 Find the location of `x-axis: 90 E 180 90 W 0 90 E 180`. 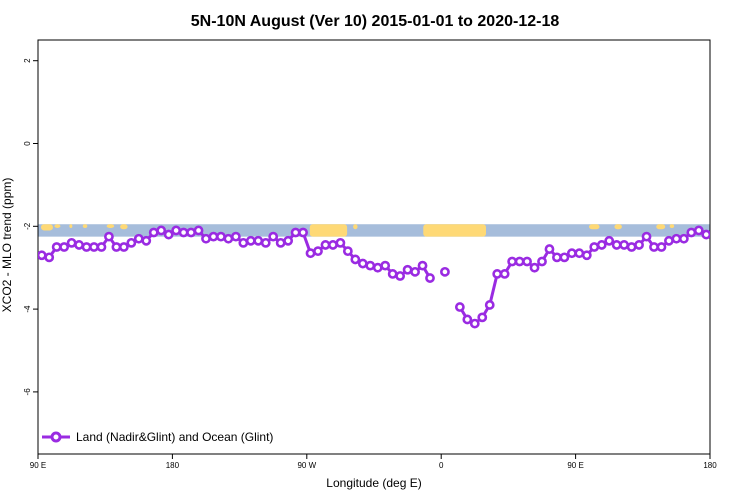

x-axis: 90 E 180 90 W 0 90 E 180 is located at coordinates (373, 462).